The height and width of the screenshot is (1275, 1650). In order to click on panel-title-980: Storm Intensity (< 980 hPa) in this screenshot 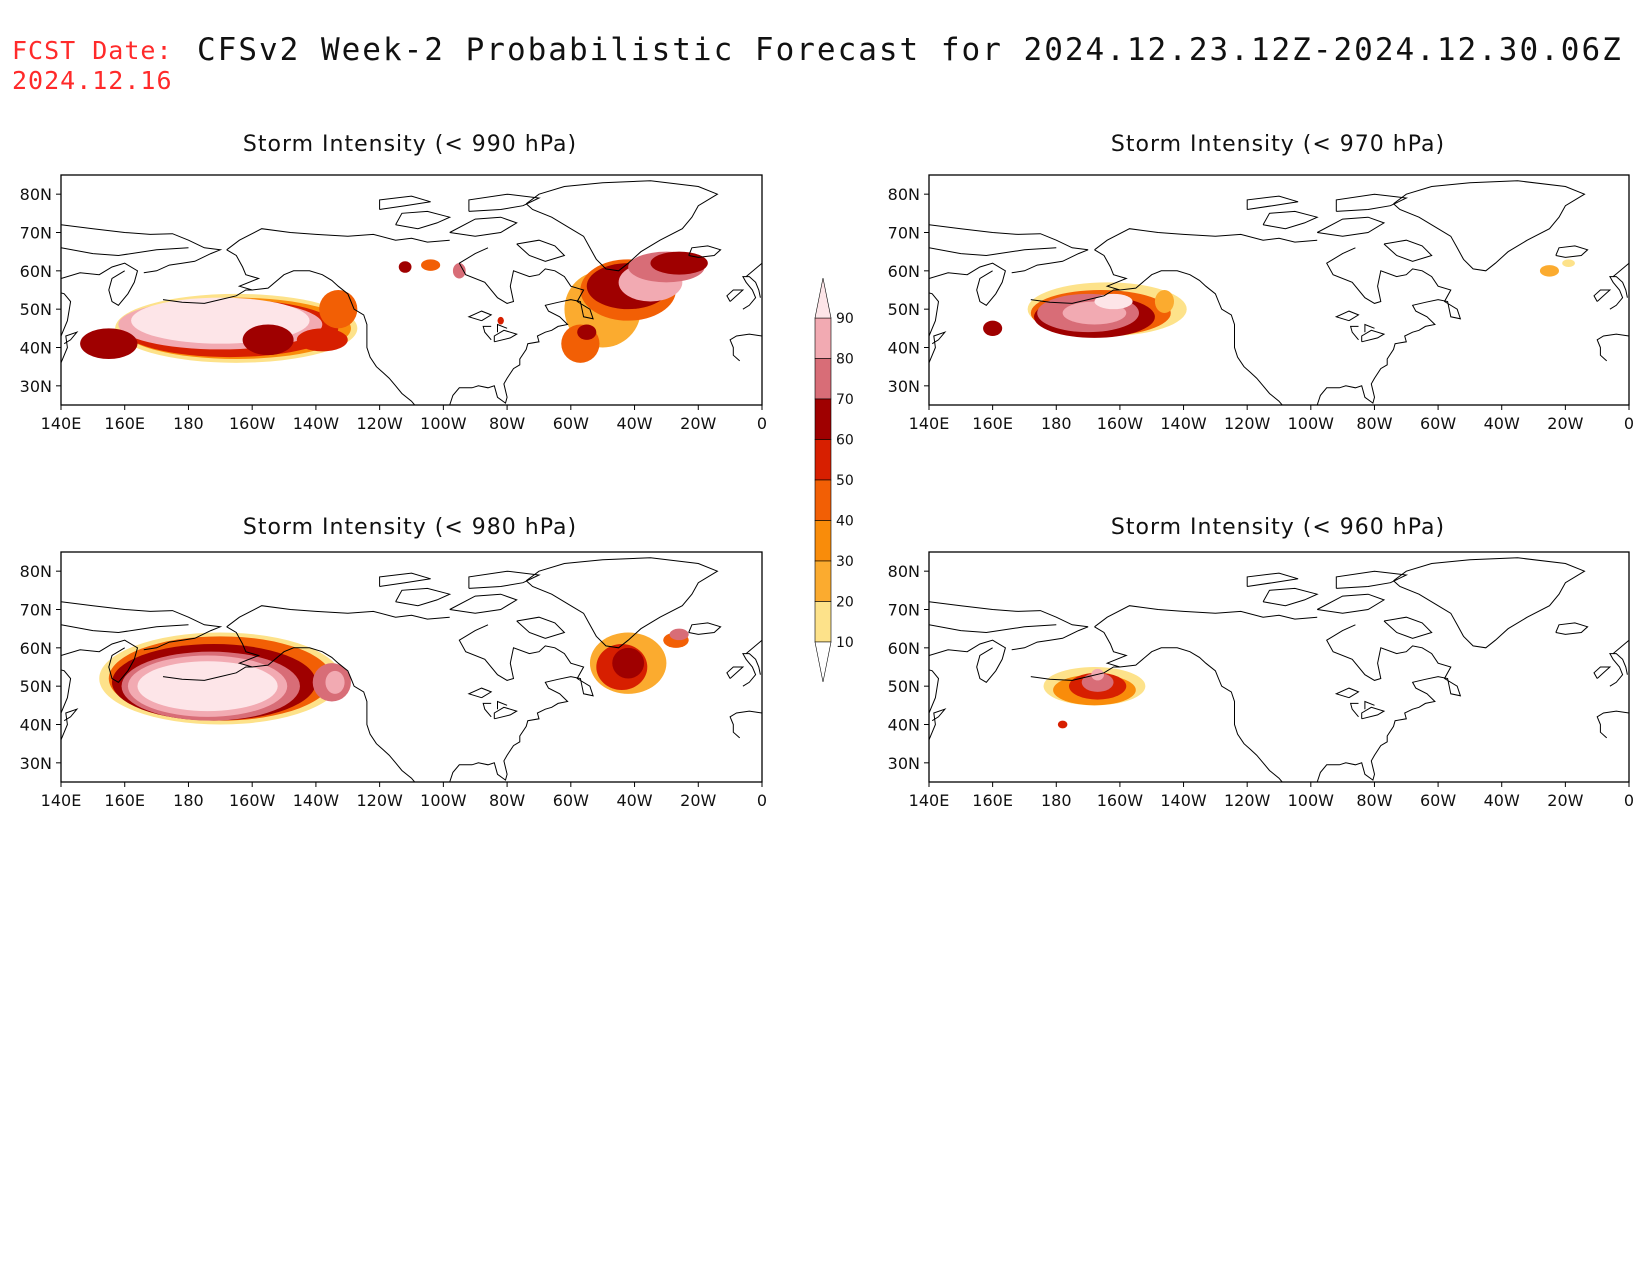, I will do `click(410, 527)`.